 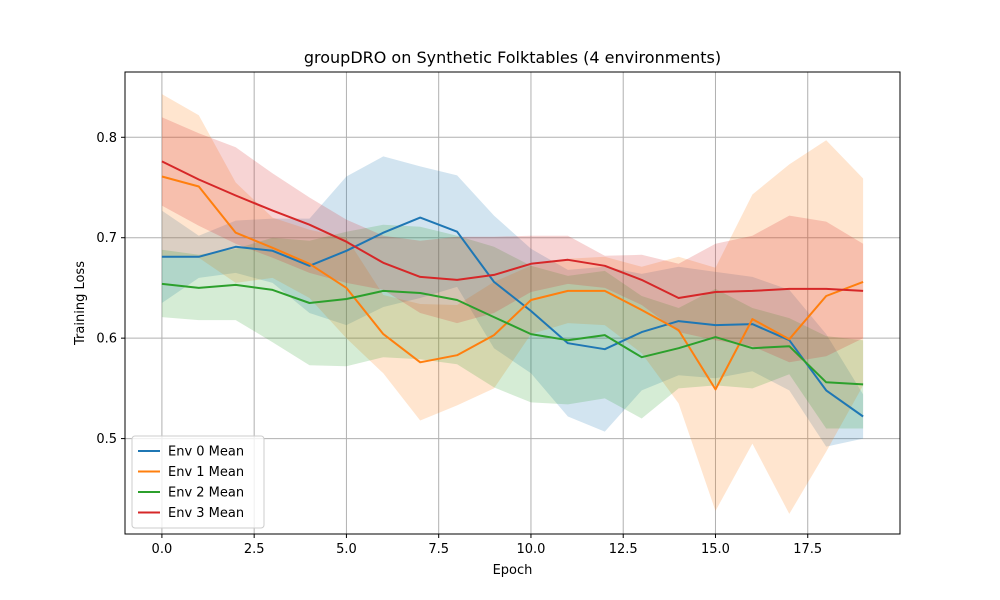 I want to click on y-tick-label: 0.5, so click(x=106, y=439).